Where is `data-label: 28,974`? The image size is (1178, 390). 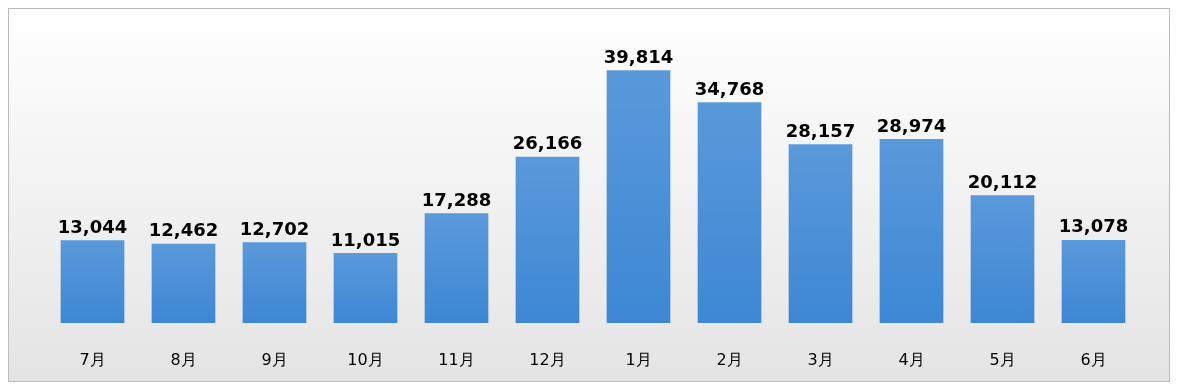 data-label: 28,974 is located at coordinates (911, 125).